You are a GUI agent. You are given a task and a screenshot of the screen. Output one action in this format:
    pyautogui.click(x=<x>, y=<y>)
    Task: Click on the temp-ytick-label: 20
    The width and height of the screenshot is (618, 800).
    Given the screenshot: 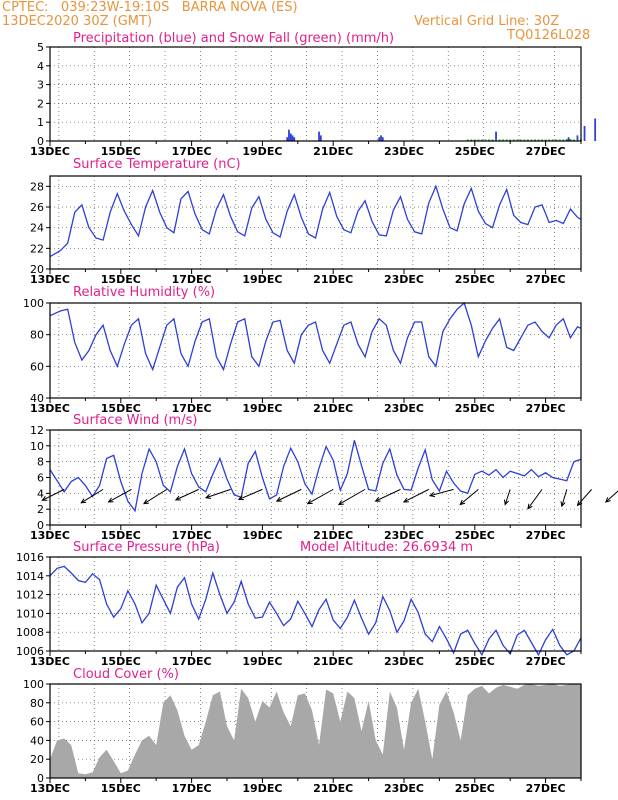 What is the action you would take?
    pyautogui.click(x=37, y=269)
    